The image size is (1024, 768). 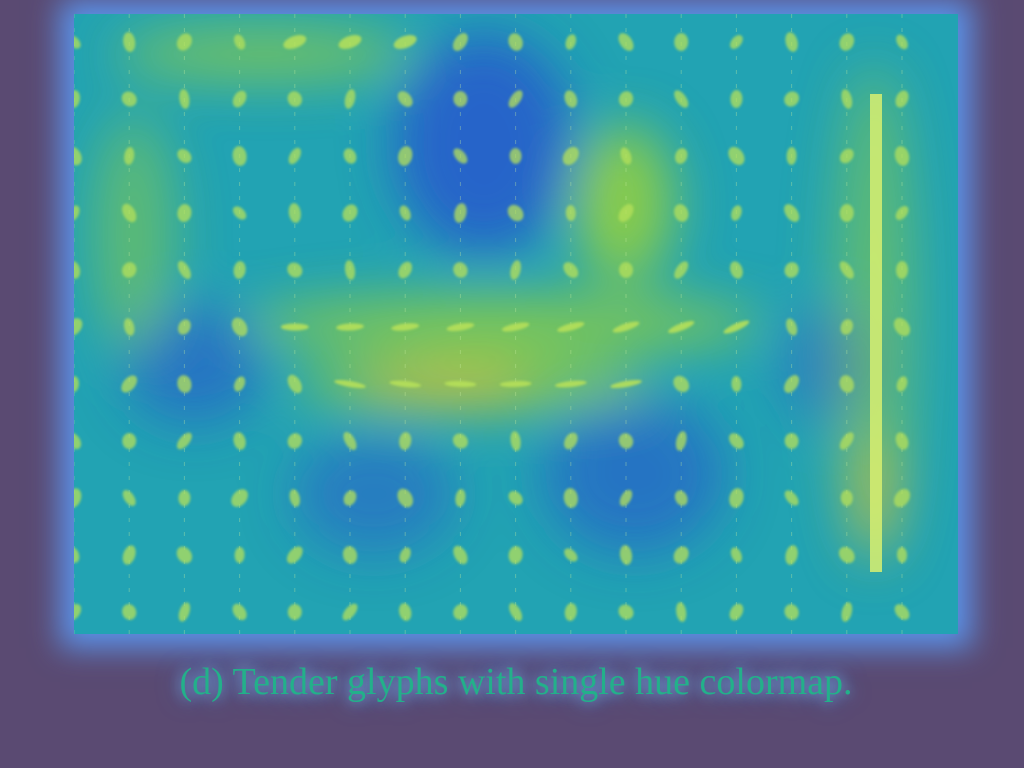 I want to click on field-peak-region, so click(x=444, y=386).